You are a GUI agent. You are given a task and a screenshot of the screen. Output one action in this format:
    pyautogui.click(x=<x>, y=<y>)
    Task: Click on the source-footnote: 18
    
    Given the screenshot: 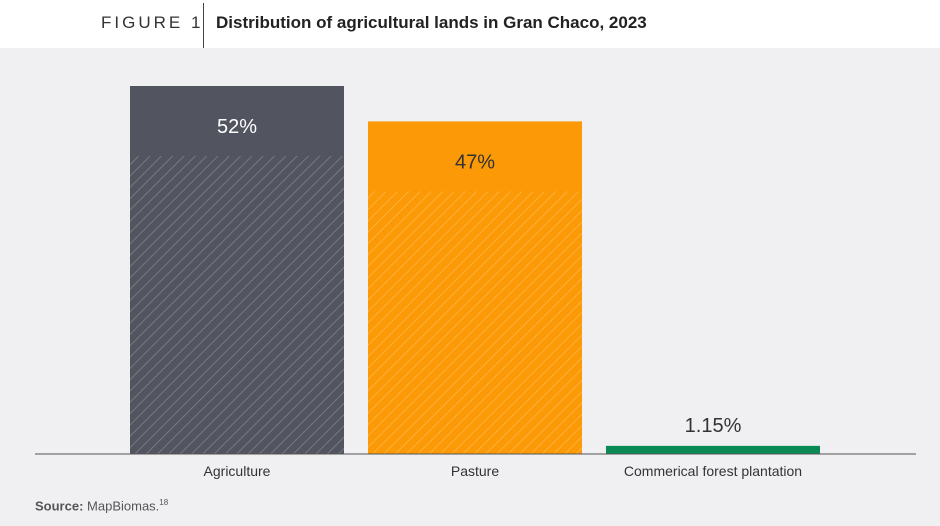 What is the action you would take?
    pyautogui.click(x=164, y=502)
    